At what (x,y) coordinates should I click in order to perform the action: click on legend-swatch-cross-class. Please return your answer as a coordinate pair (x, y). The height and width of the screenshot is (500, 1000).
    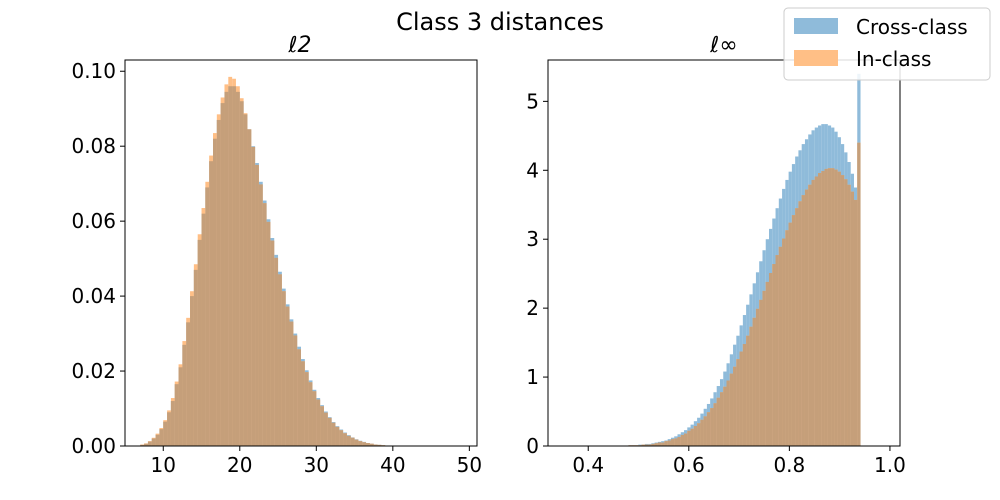
    Looking at the image, I should click on (816, 26).